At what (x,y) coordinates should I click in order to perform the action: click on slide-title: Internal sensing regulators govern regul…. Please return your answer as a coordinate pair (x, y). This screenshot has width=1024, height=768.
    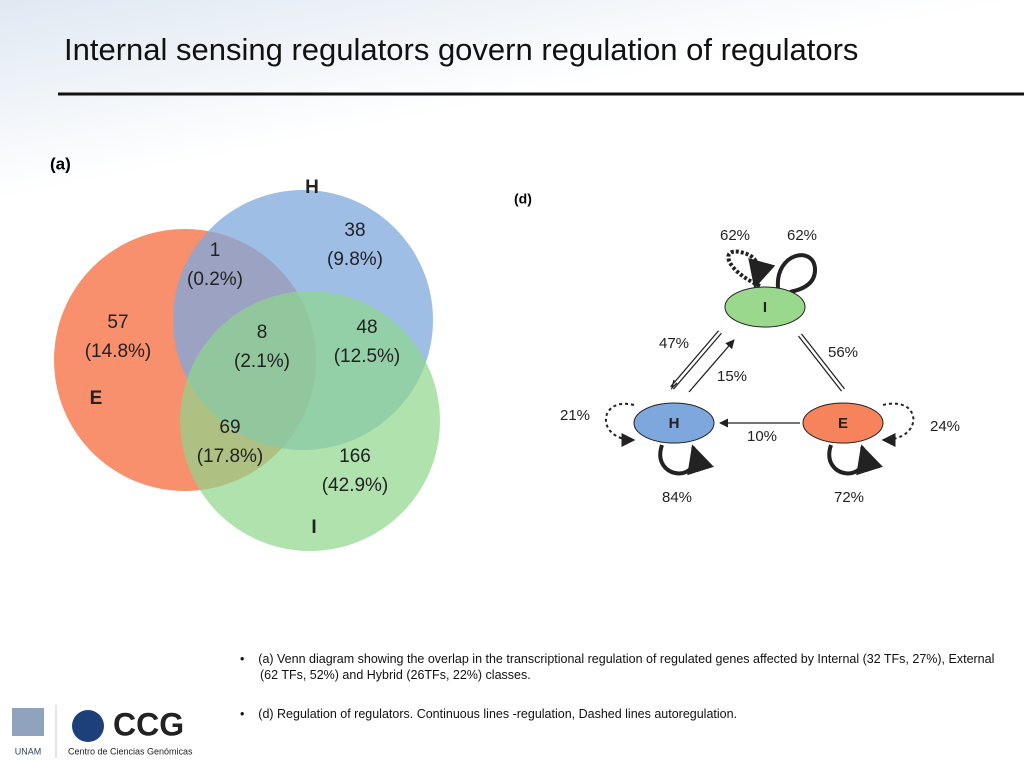
    Looking at the image, I should click on (461, 49).